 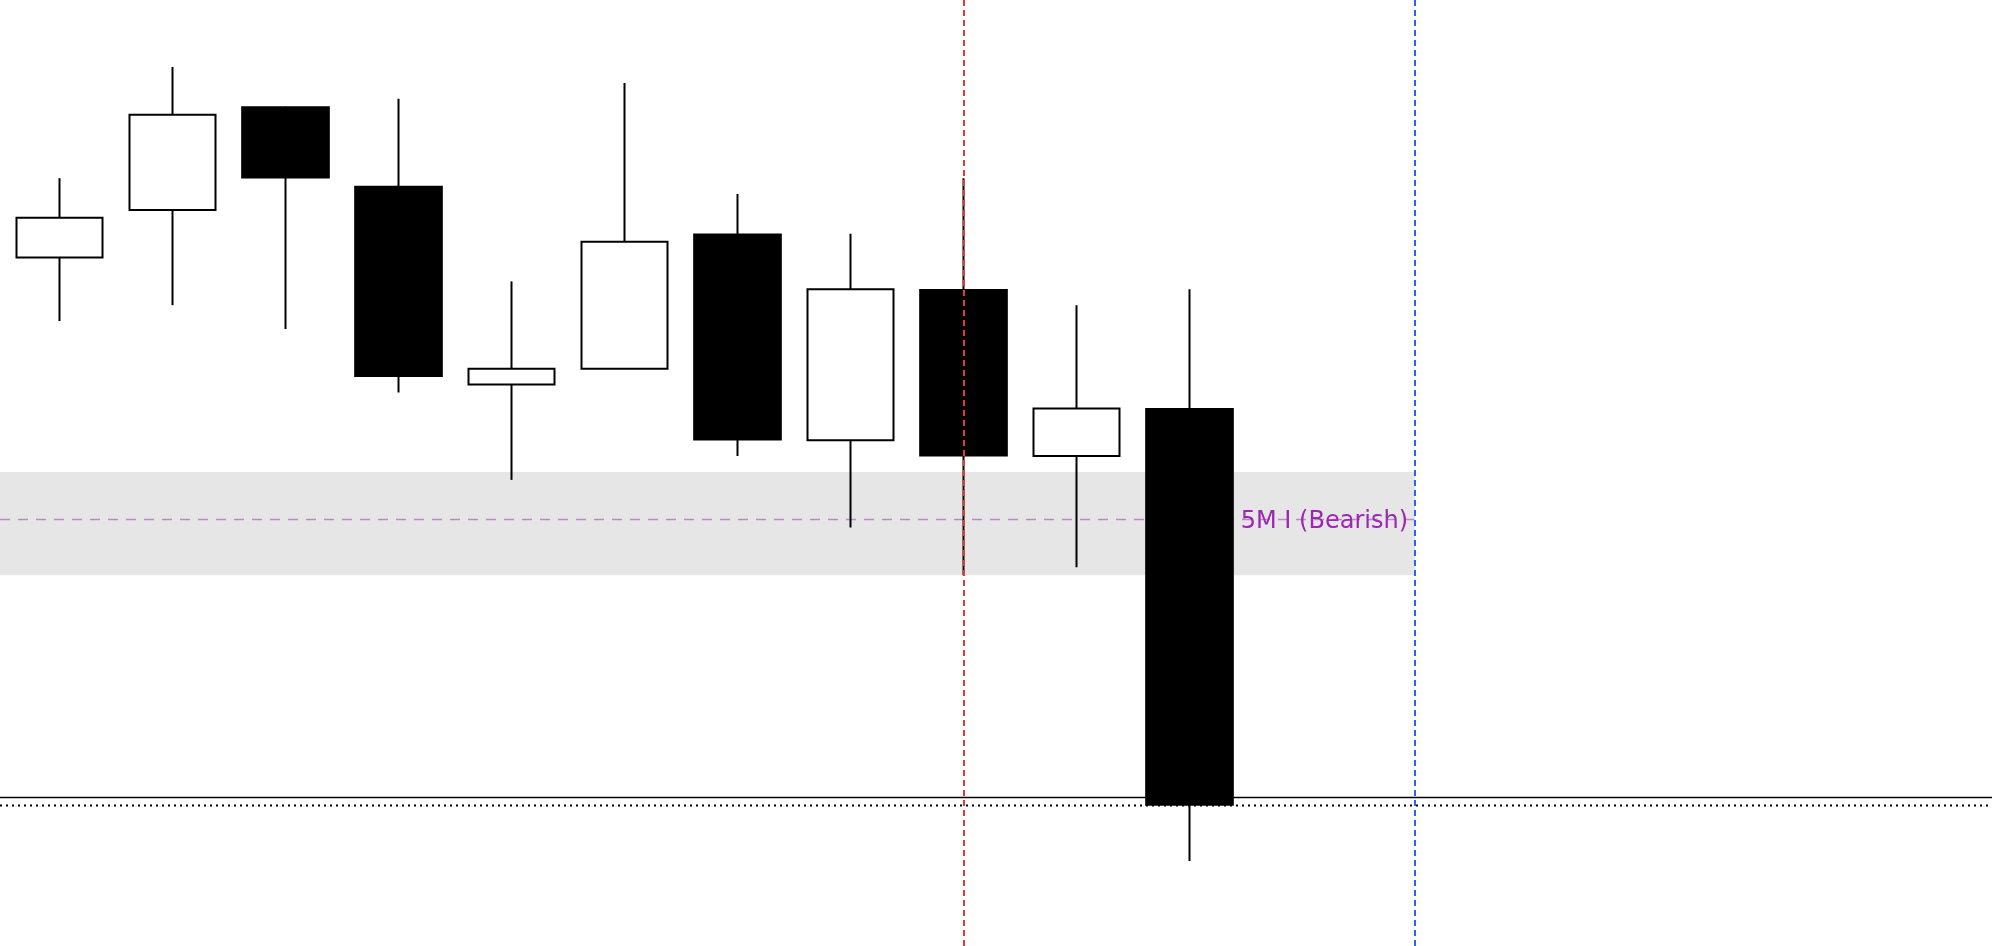 I want to click on ref-line-label: 5M I (Bearish), so click(x=1324, y=519).